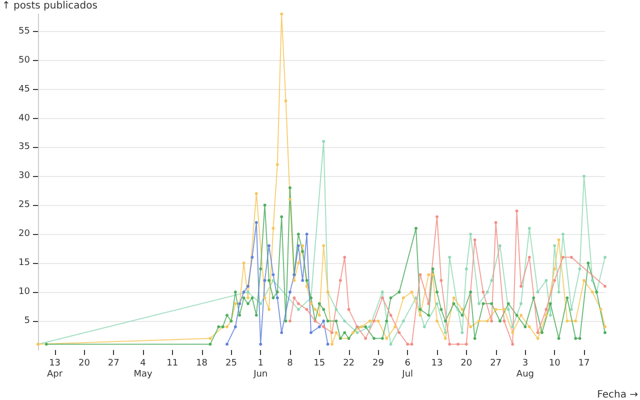  I want to click on y-axis-title: ↑ posts publicados, so click(50, 6).